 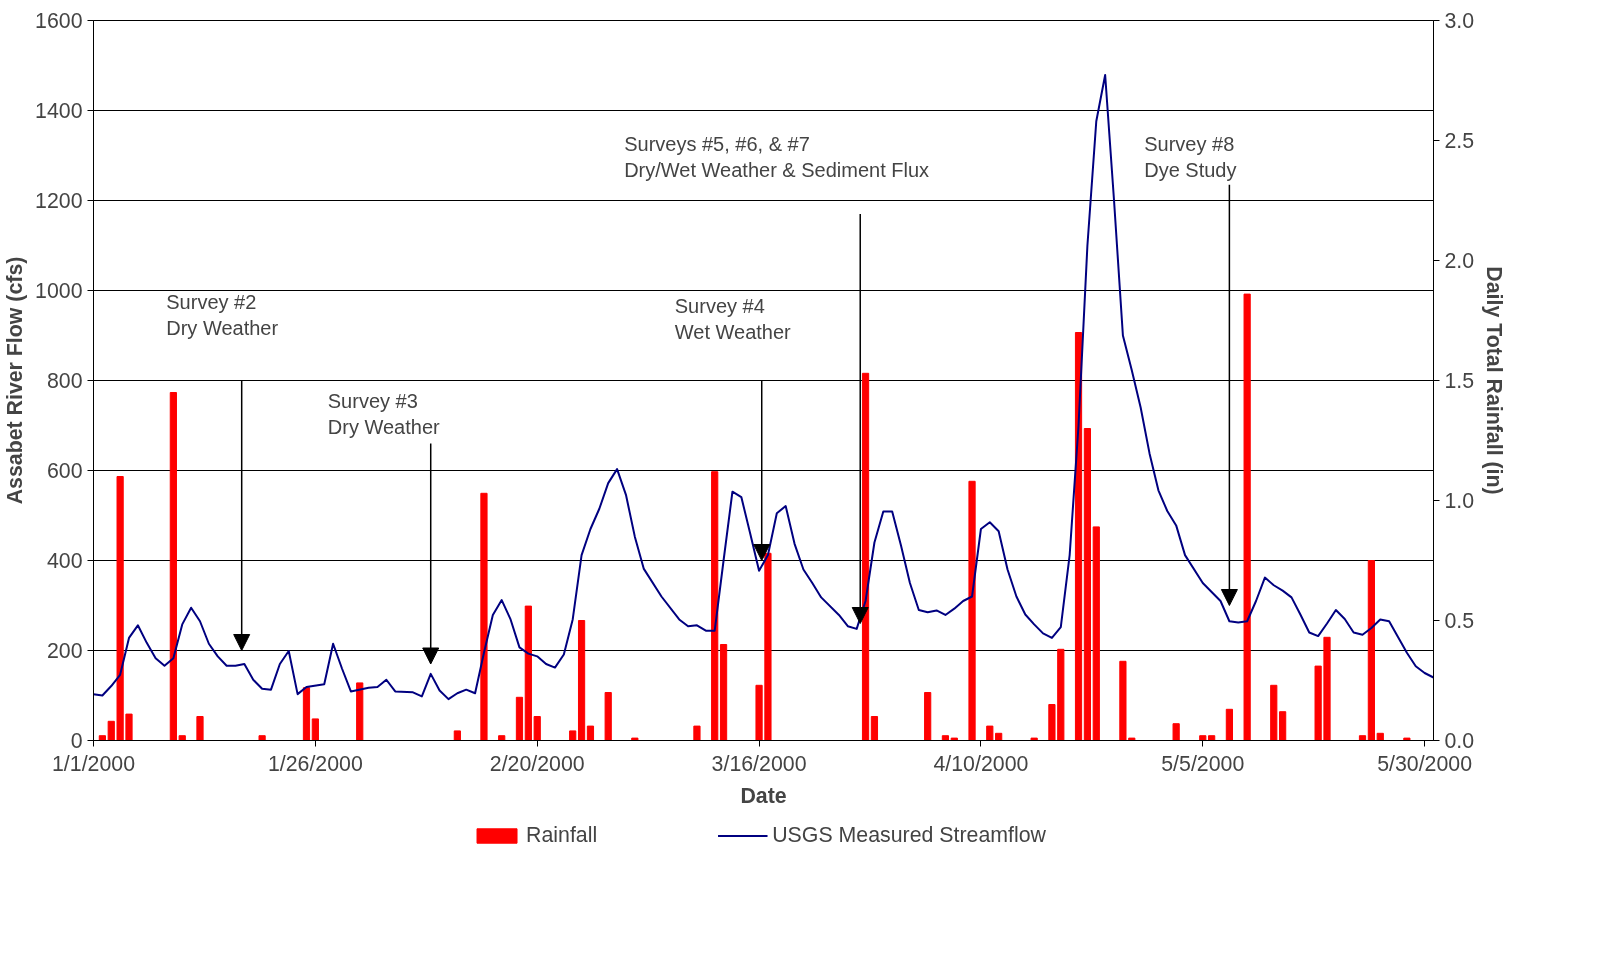 What do you see at coordinates (981, 763) in the screenshot?
I see `x-tick-label: 4/10/2000` at bounding box center [981, 763].